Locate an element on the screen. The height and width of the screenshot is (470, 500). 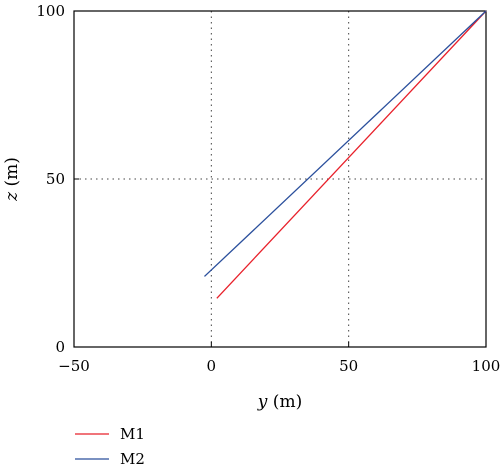
legend-label-m2: M2 is located at coordinates (132, 459).